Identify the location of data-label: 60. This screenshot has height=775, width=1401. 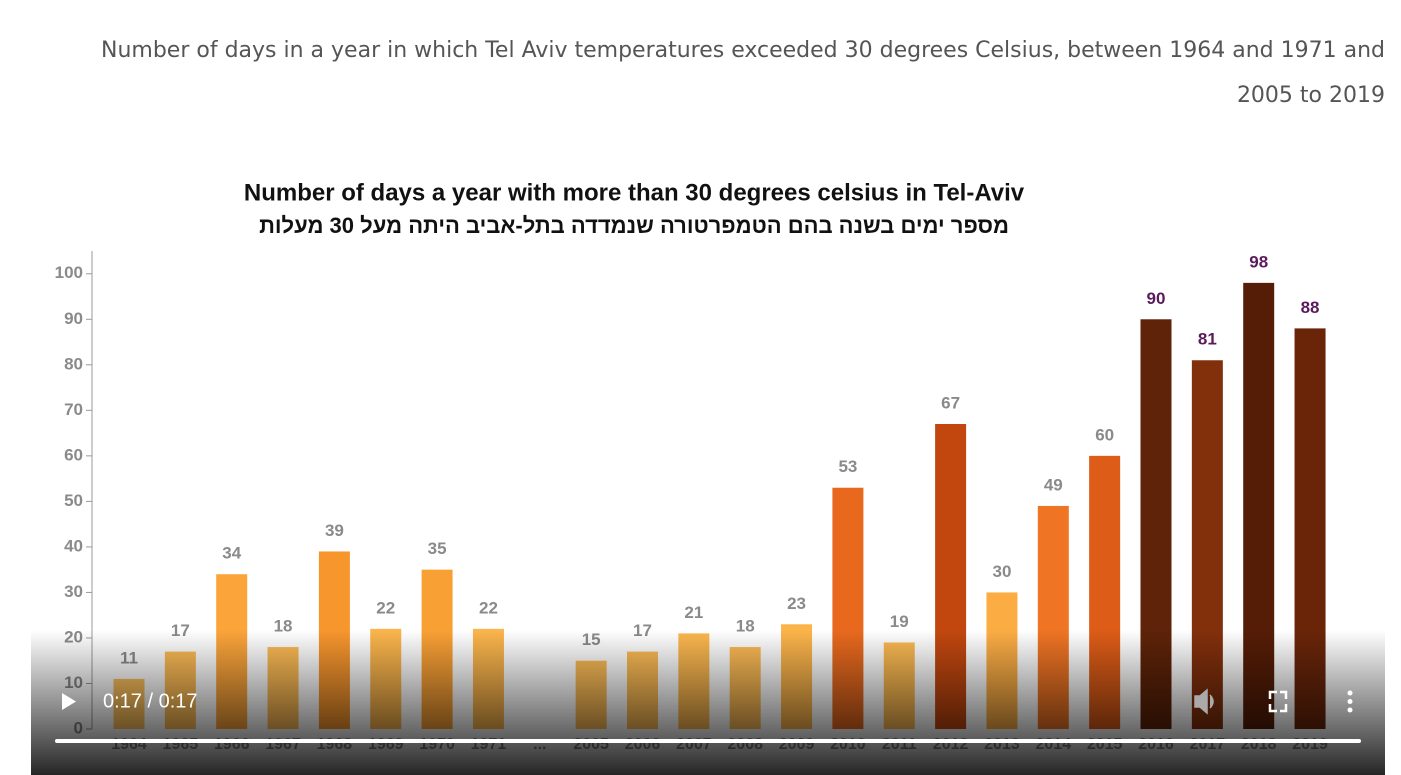
(1104, 434).